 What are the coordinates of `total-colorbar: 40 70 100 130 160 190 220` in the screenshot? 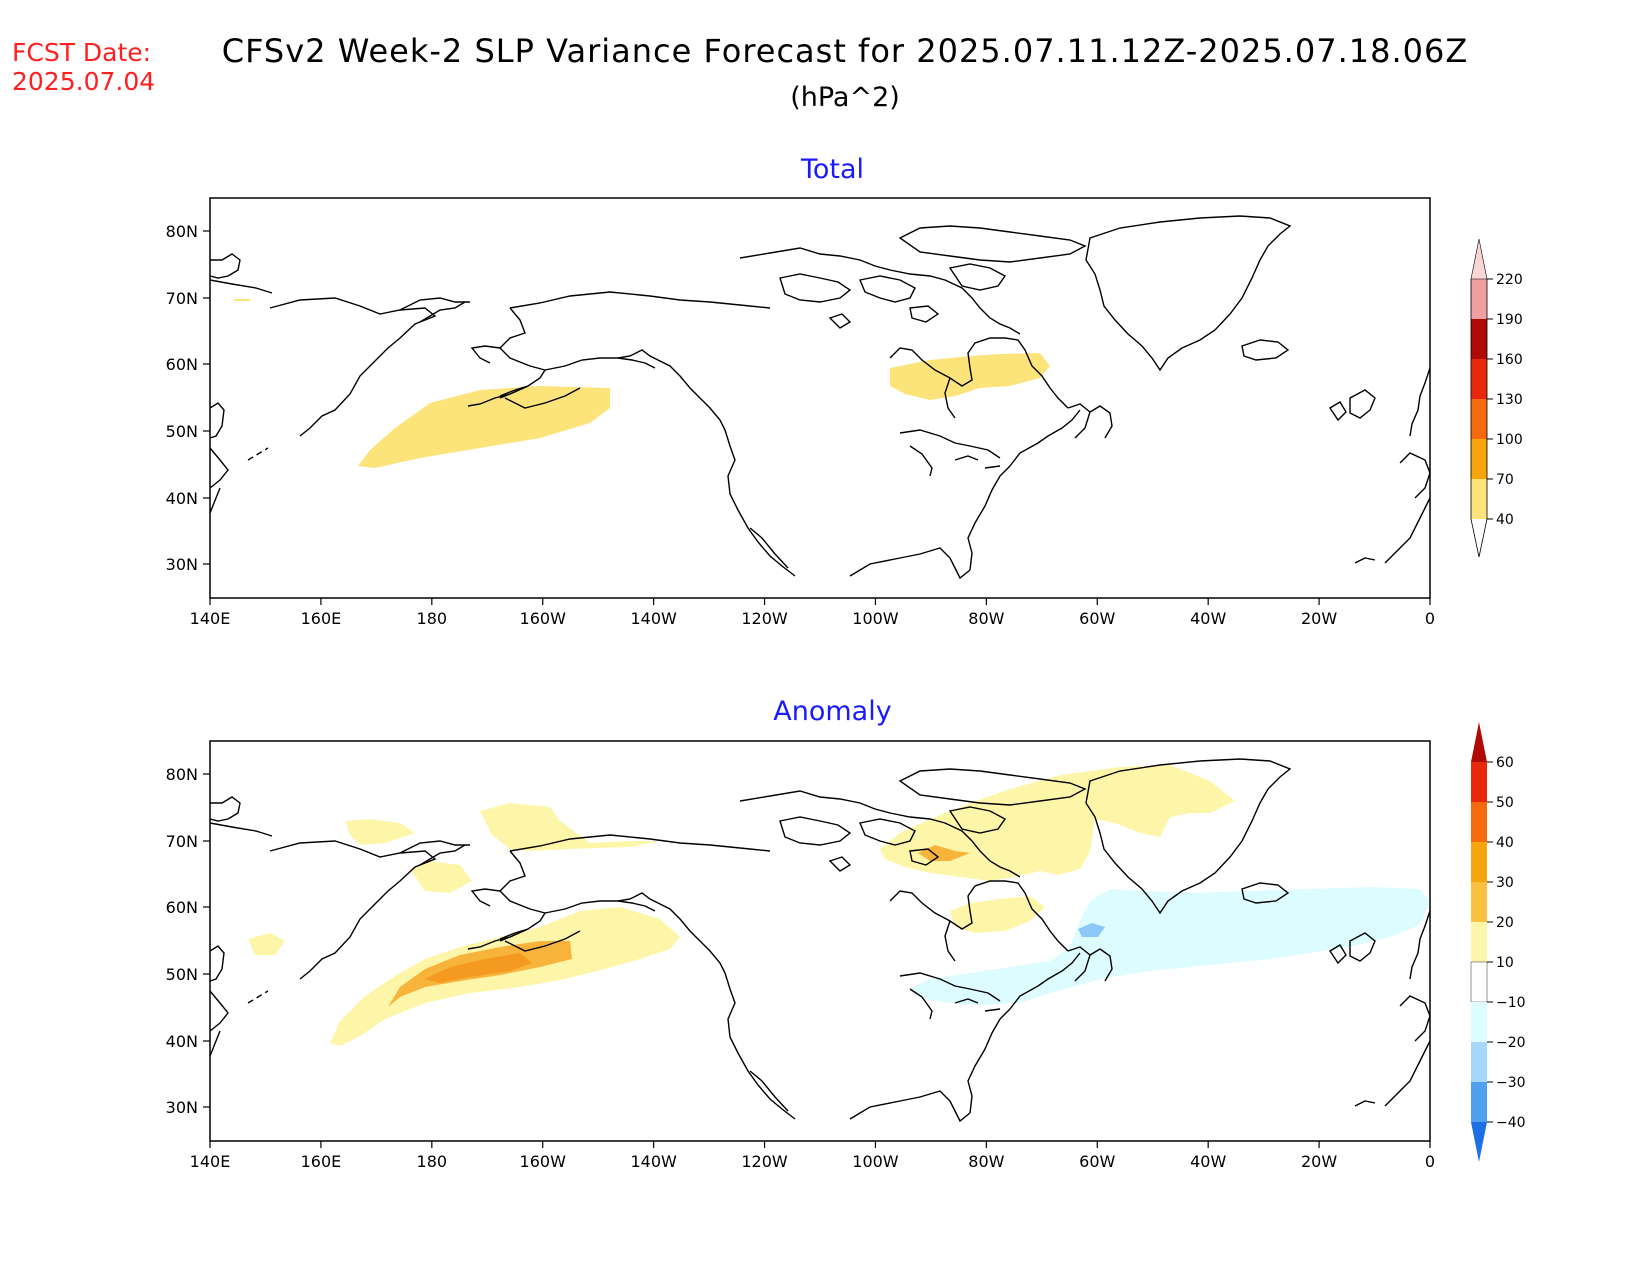 It's located at (1496, 398).